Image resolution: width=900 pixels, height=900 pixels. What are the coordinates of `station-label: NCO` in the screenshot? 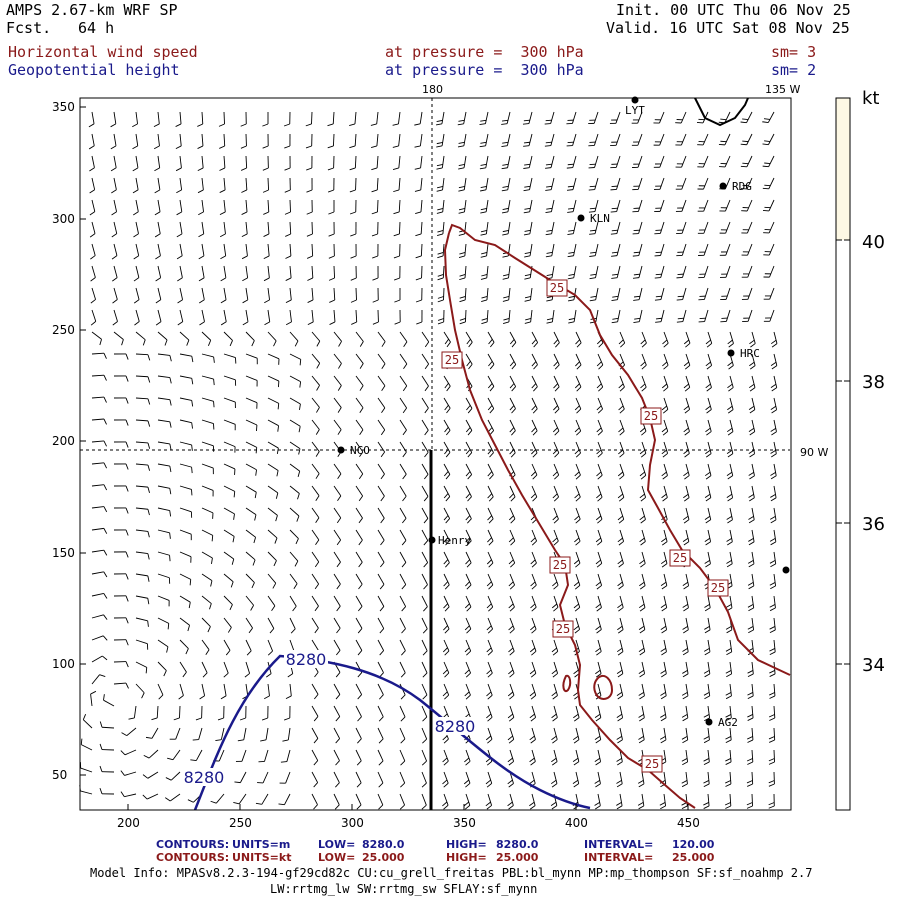 It's located at (360, 450).